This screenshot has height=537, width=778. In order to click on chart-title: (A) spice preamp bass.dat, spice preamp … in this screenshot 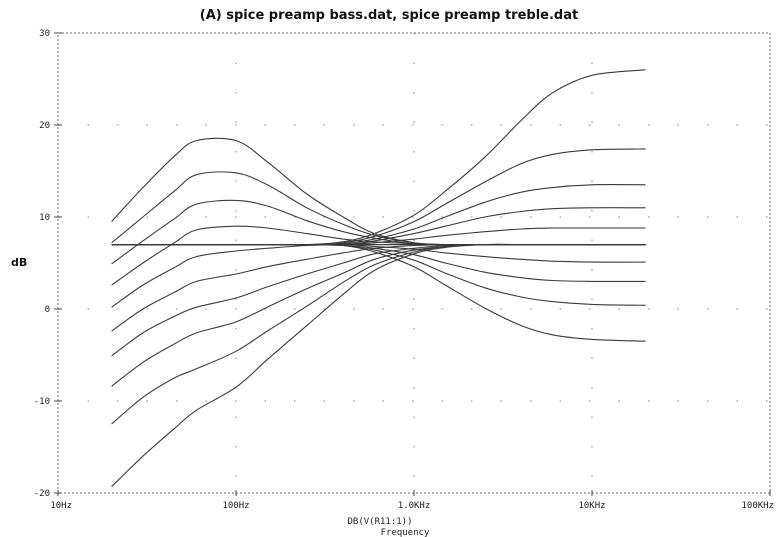, I will do `click(389, 15)`.